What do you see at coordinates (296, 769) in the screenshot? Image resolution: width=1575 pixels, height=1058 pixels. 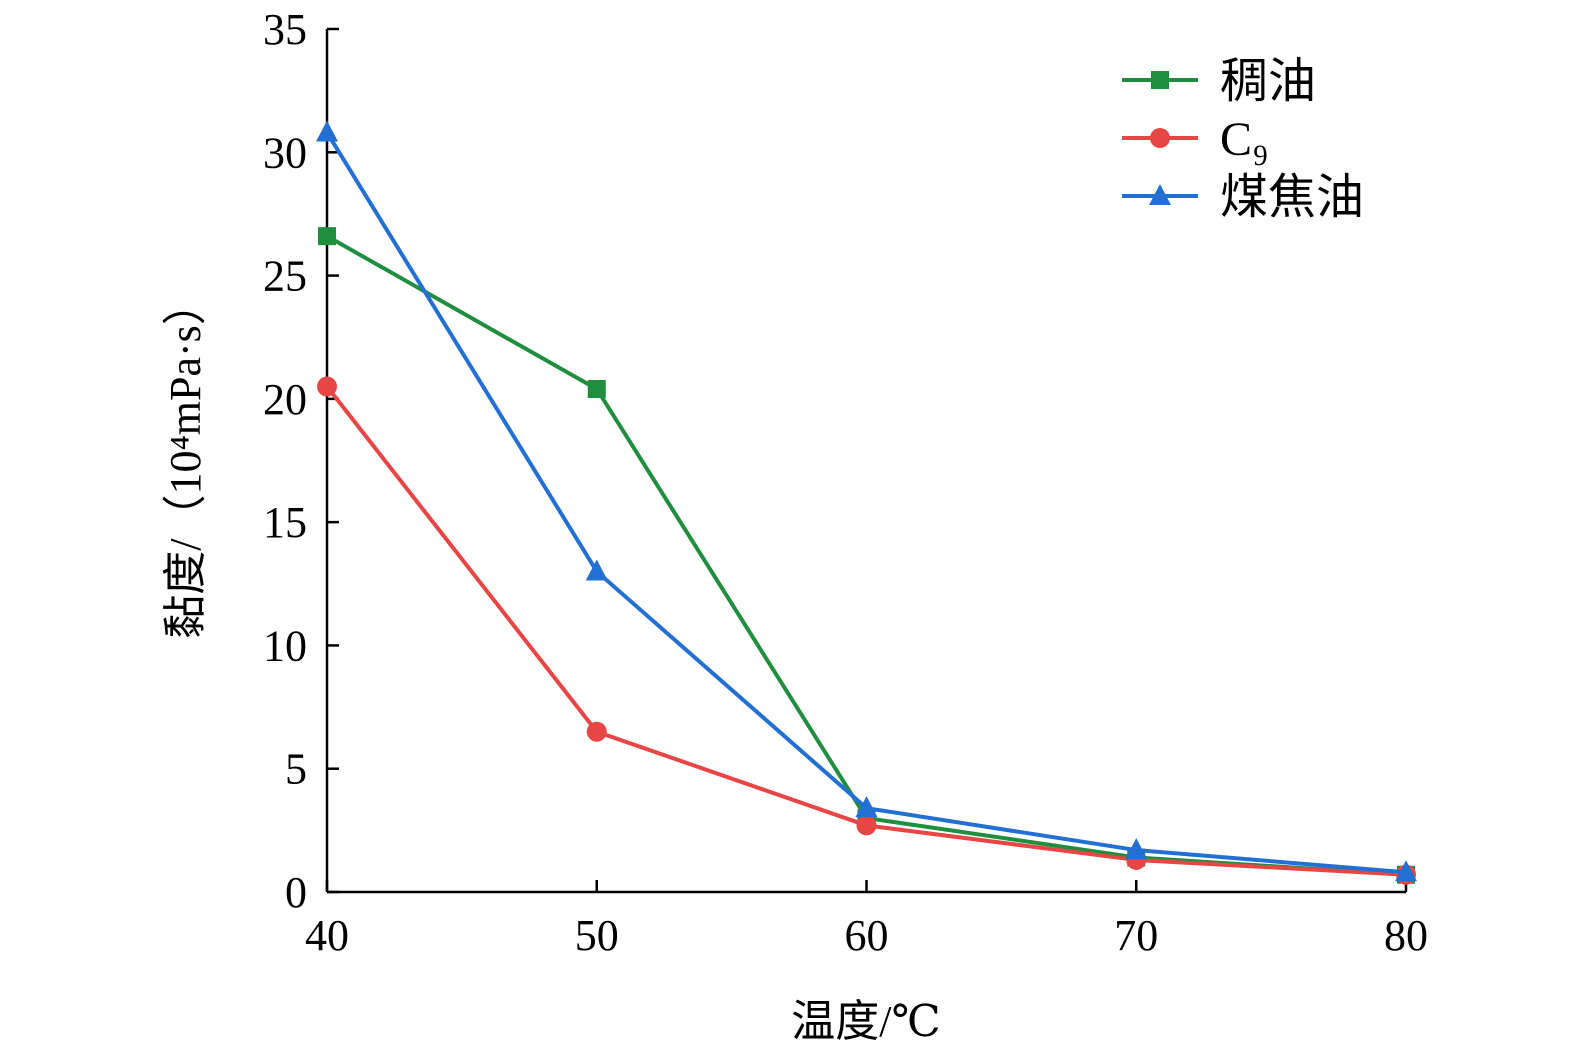 I see `y-tick-label: 5` at bounding box center [296, 769].